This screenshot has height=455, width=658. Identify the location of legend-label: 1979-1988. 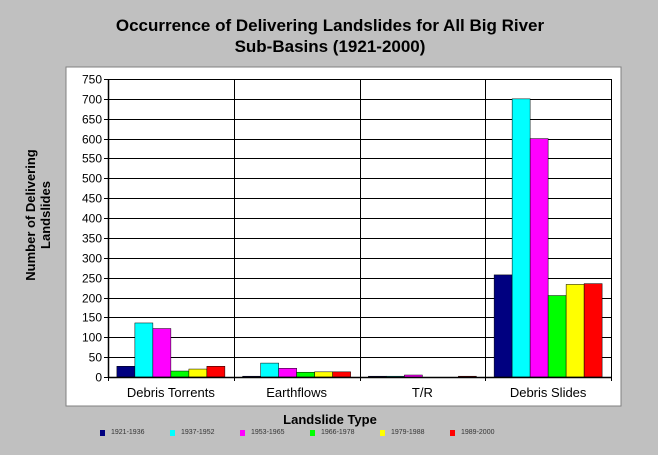
(408, 432).